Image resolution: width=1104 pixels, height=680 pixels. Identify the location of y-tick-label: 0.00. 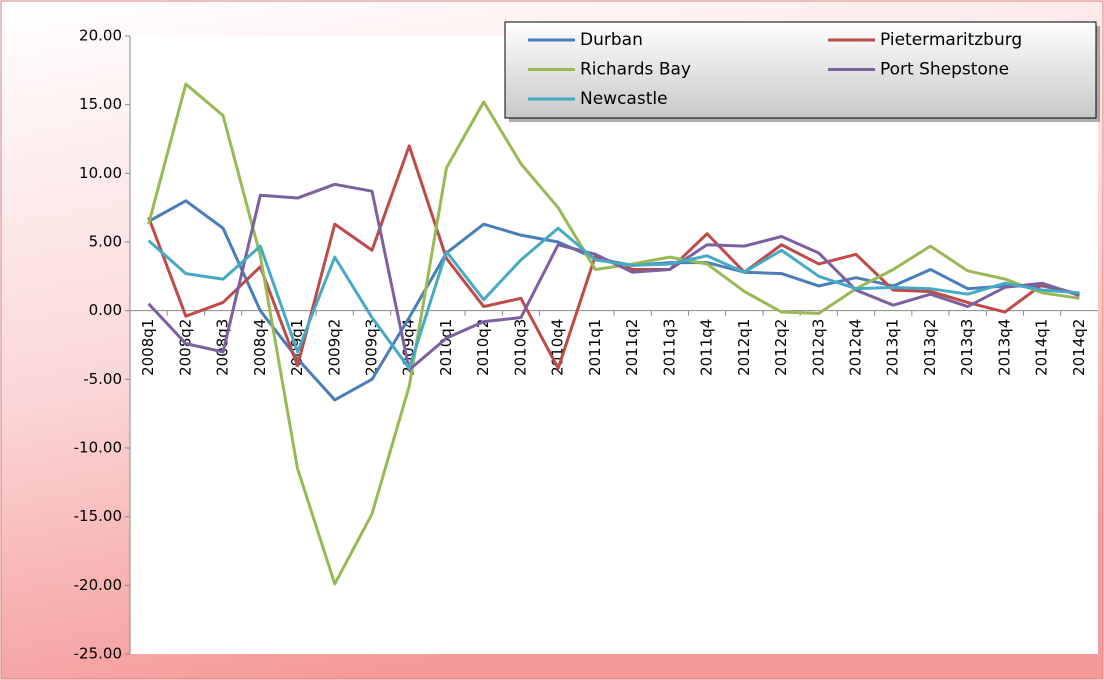
(105, 310).